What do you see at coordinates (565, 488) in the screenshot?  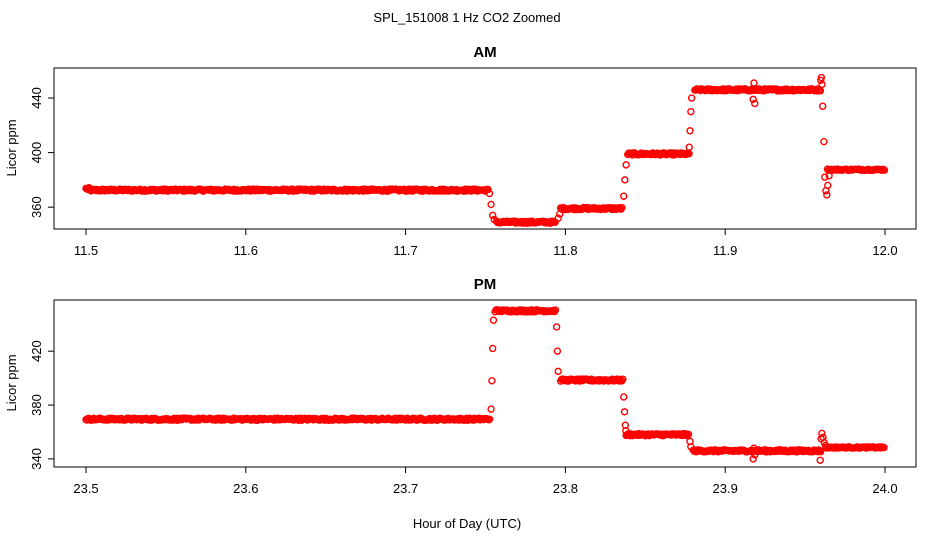 I see `x-tick-label: 23.8` at bounding box center [565, 488].